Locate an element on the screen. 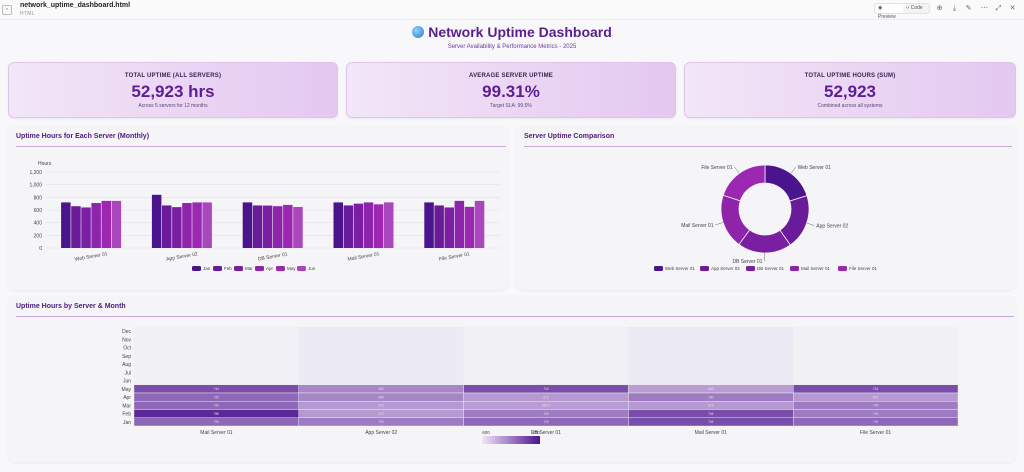 The image size is (1024, 472). x-tick-label: Mail Server 01 is located at coordinates (363, 257).